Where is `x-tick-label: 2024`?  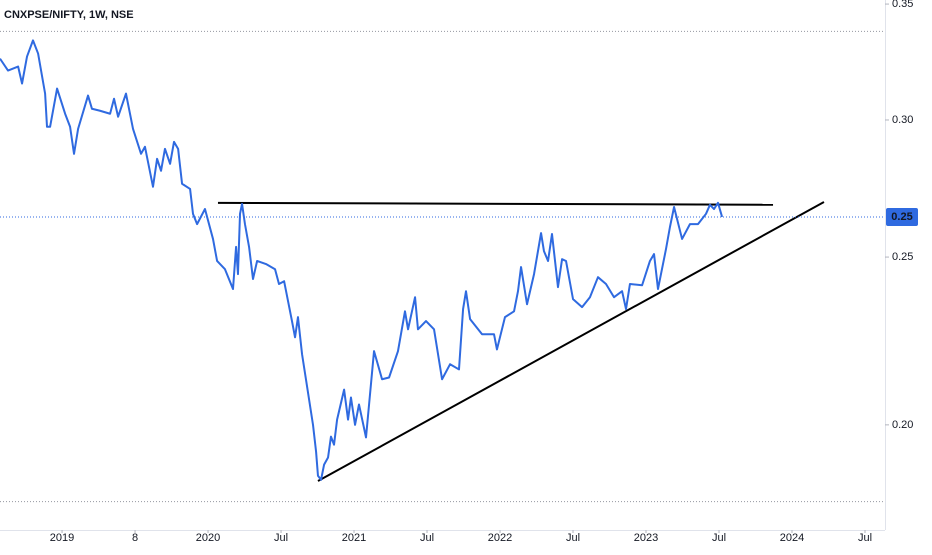
x-tick-label: 2024 is located at coordinates (792, 538).